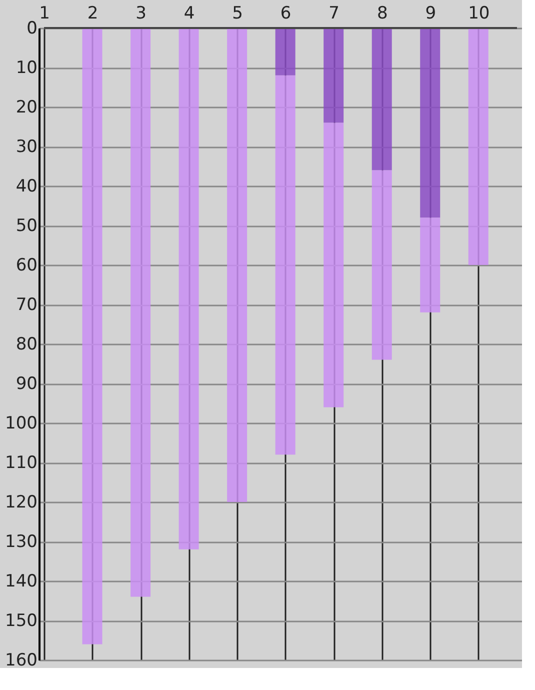 Image resolution: width=535 pixels, height=690 pixels. I want to click on x-tick-label: 7, so click(334, 14).